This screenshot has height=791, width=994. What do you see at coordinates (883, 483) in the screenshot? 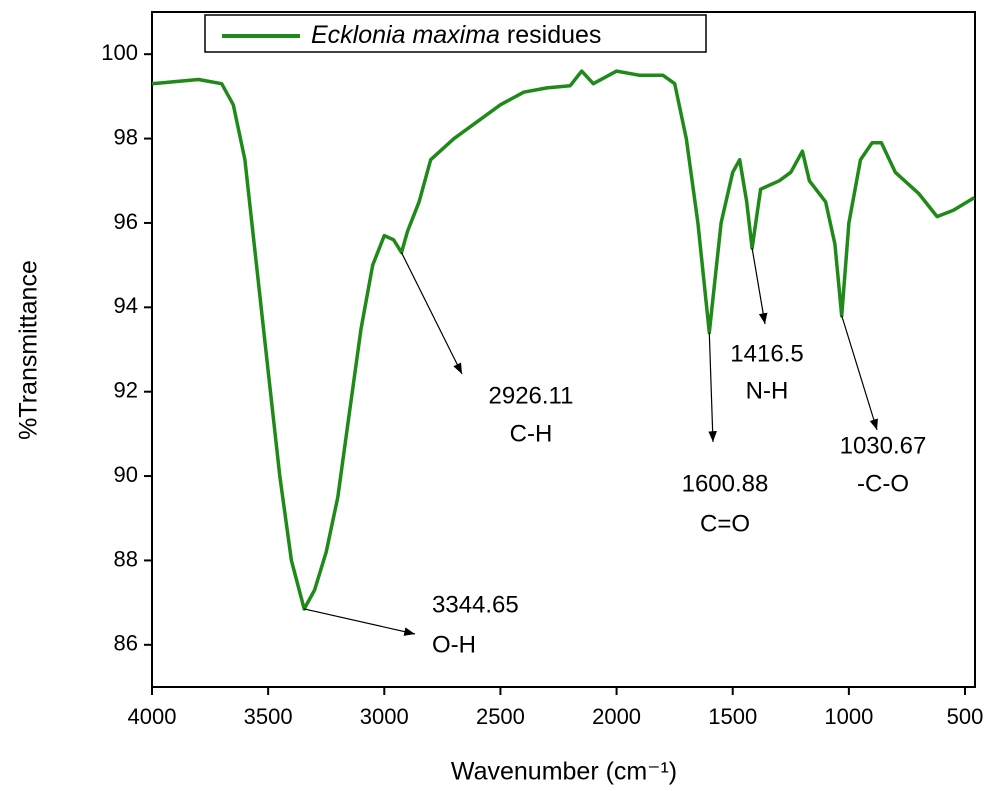
I see `annotation-label: -C-O` at bounding box center [883, 483].